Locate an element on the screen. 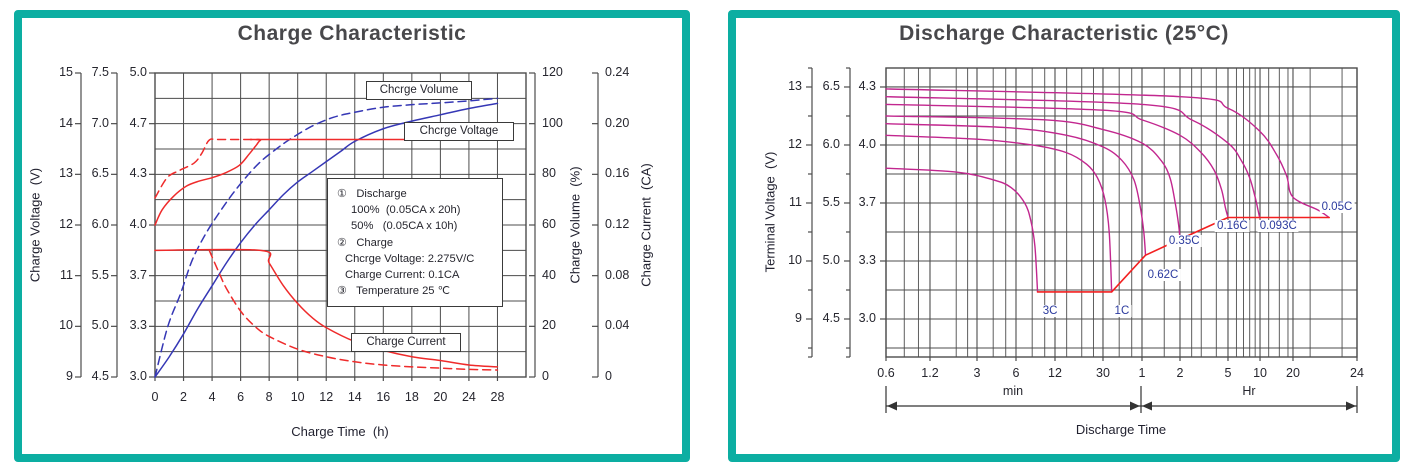  discharge-curve-0-093c is located at coordinates (1073, 157).